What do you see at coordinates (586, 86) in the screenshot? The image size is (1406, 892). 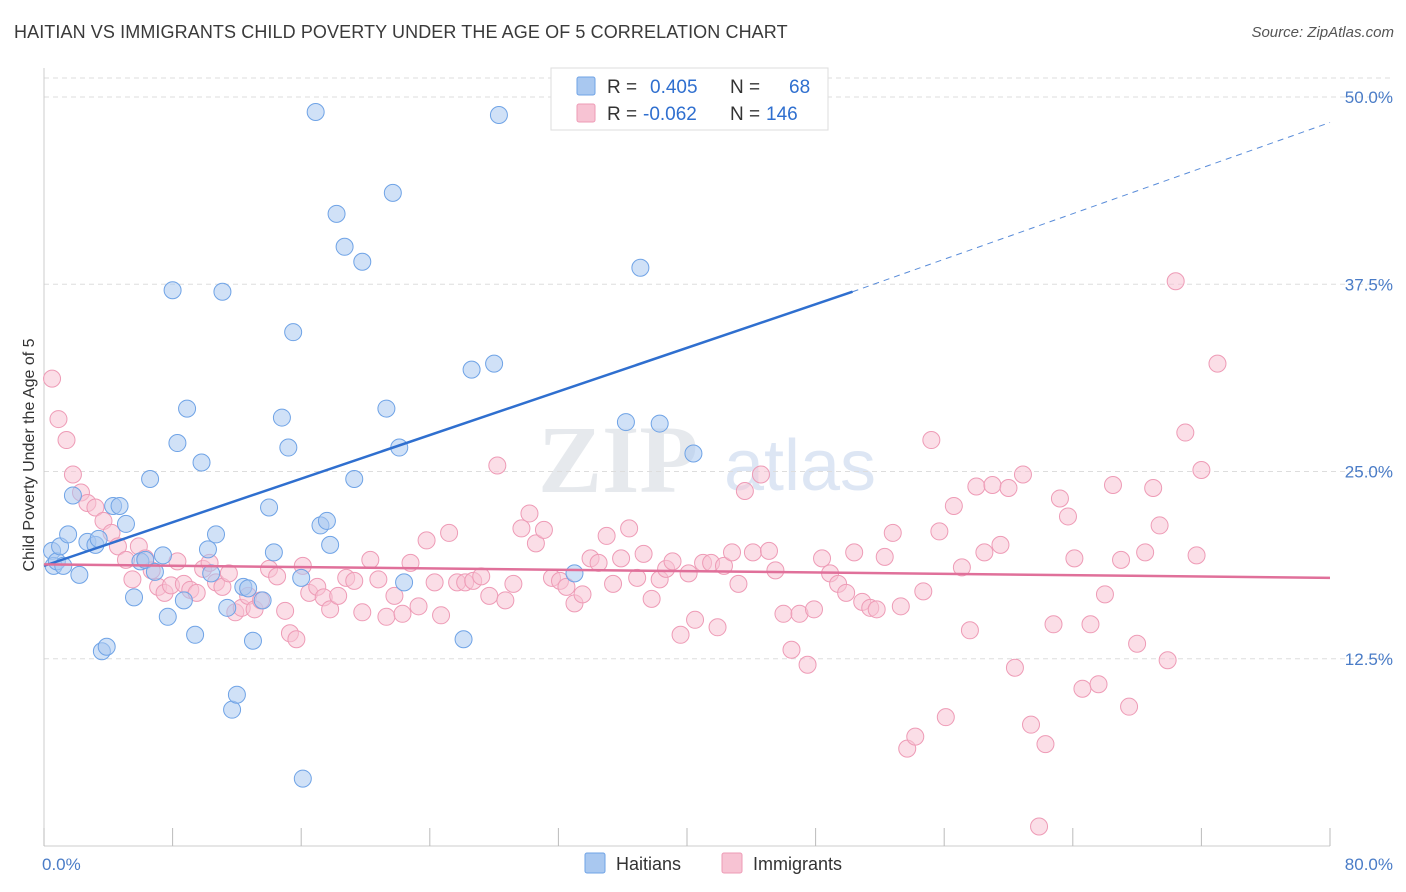 I see `legend-swatch-haitians` at bounding box center [586, 86].